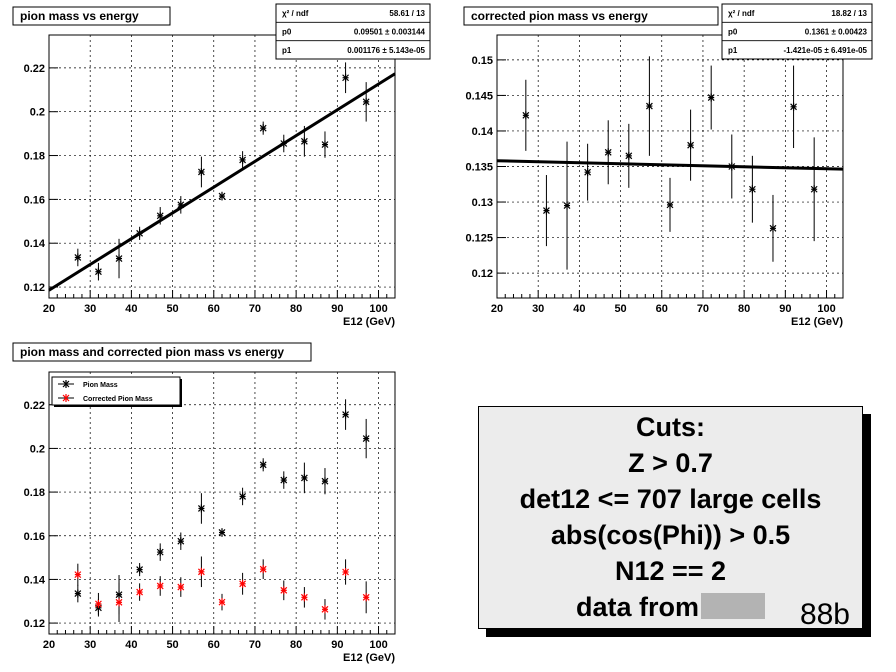 Image resolution: width=896 pixels, height=672 pixels. What do you see at coordinates (66, 398) in the screenshot?
I see `legend-marker` at bounding box center [66, 398].